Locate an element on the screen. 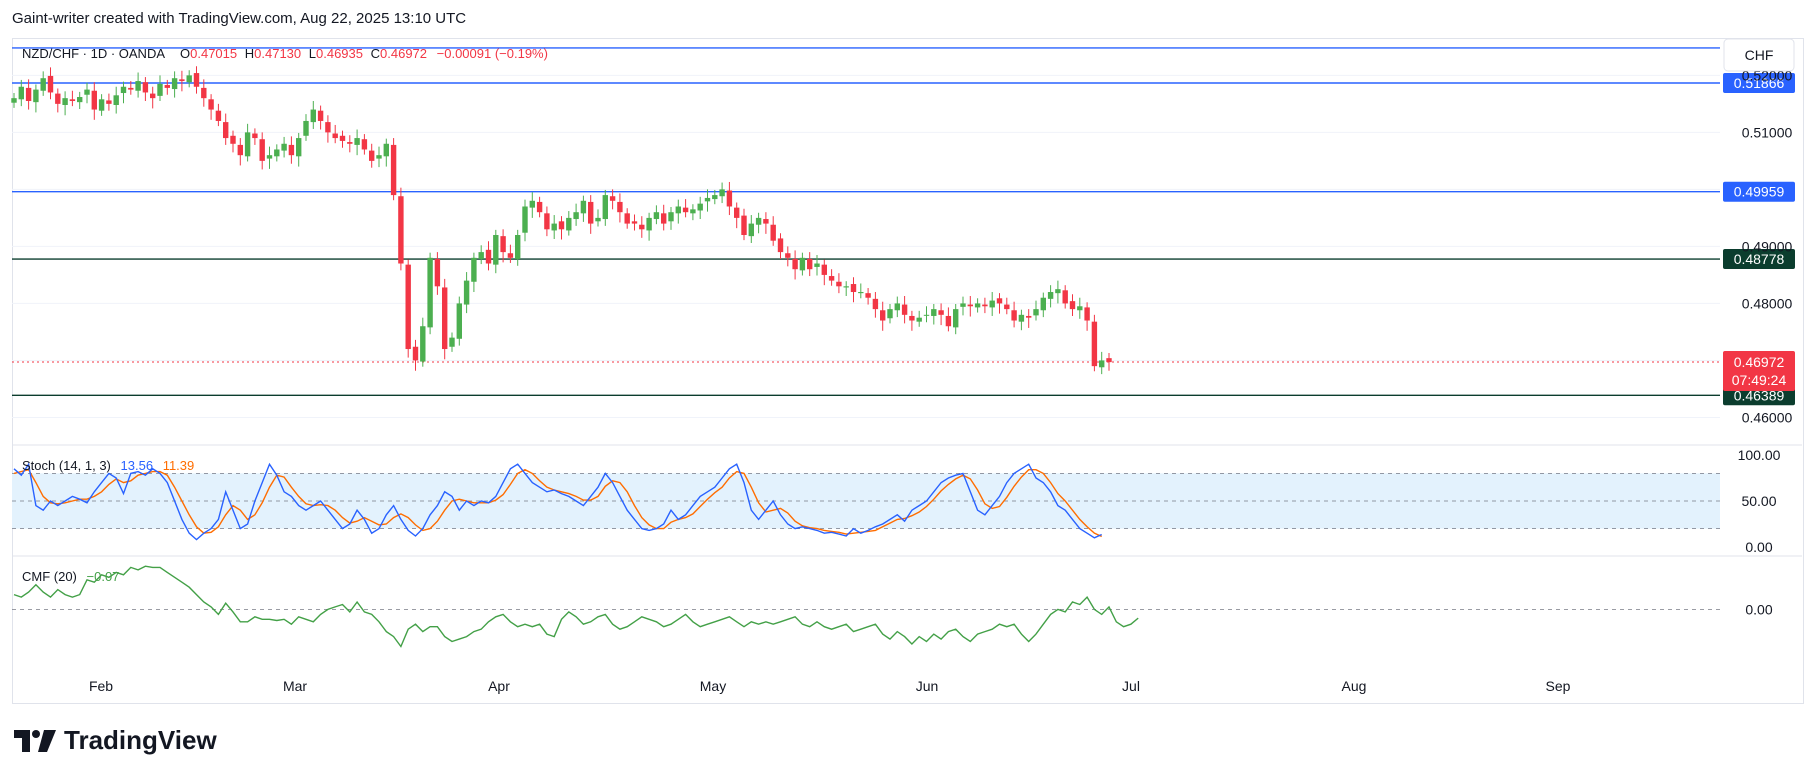 This screenshot has height=778, width=1814. stoch-band is located at coordinates (866, 501).